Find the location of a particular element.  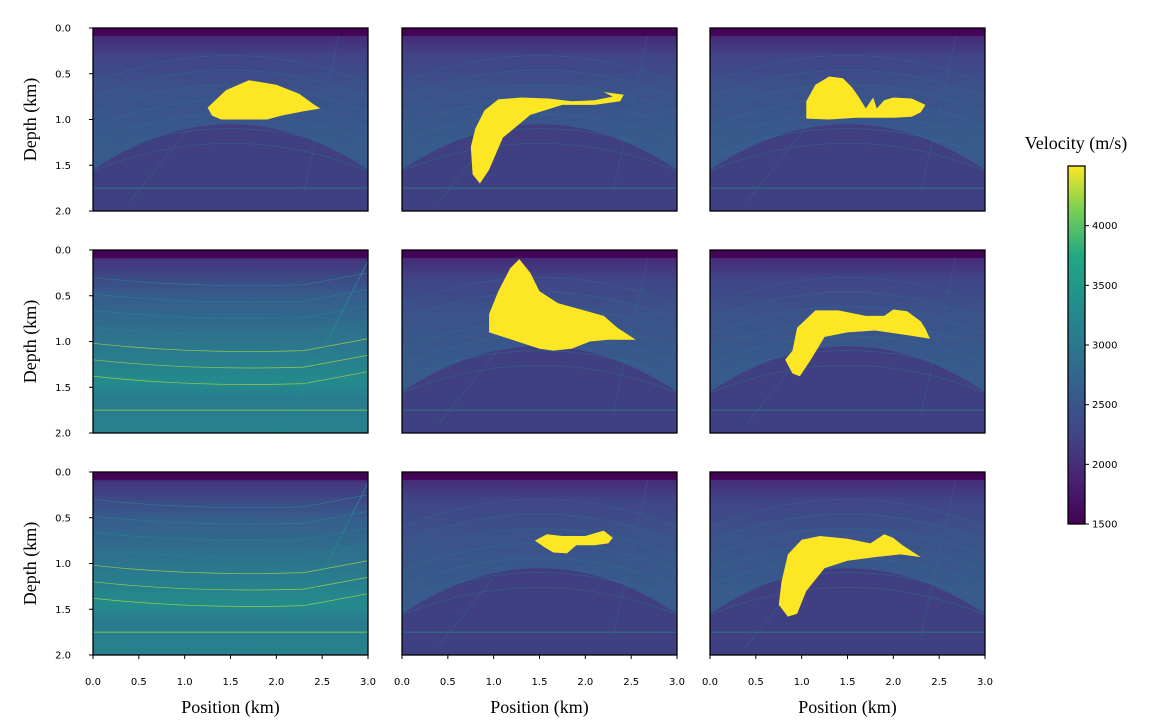

panel-r2-c2: 0.0 0.5 1.0 1.5 2.0 2.5 3.0 is located at coordinates (847, 579).